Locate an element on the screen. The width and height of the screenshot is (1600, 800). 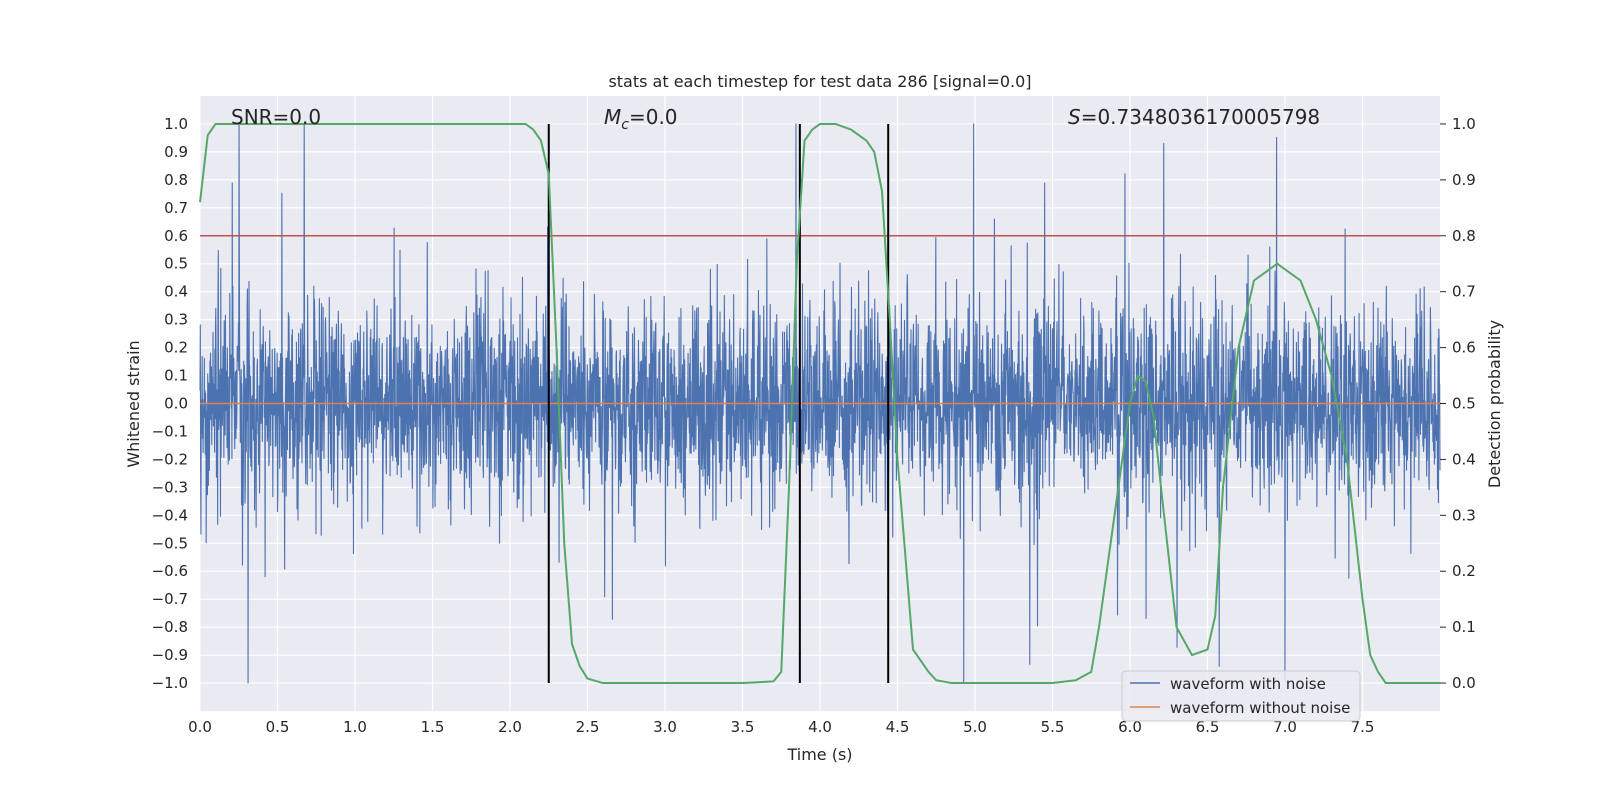
y-tick-label-left: 0.2 is located at coordinates (176, 348).